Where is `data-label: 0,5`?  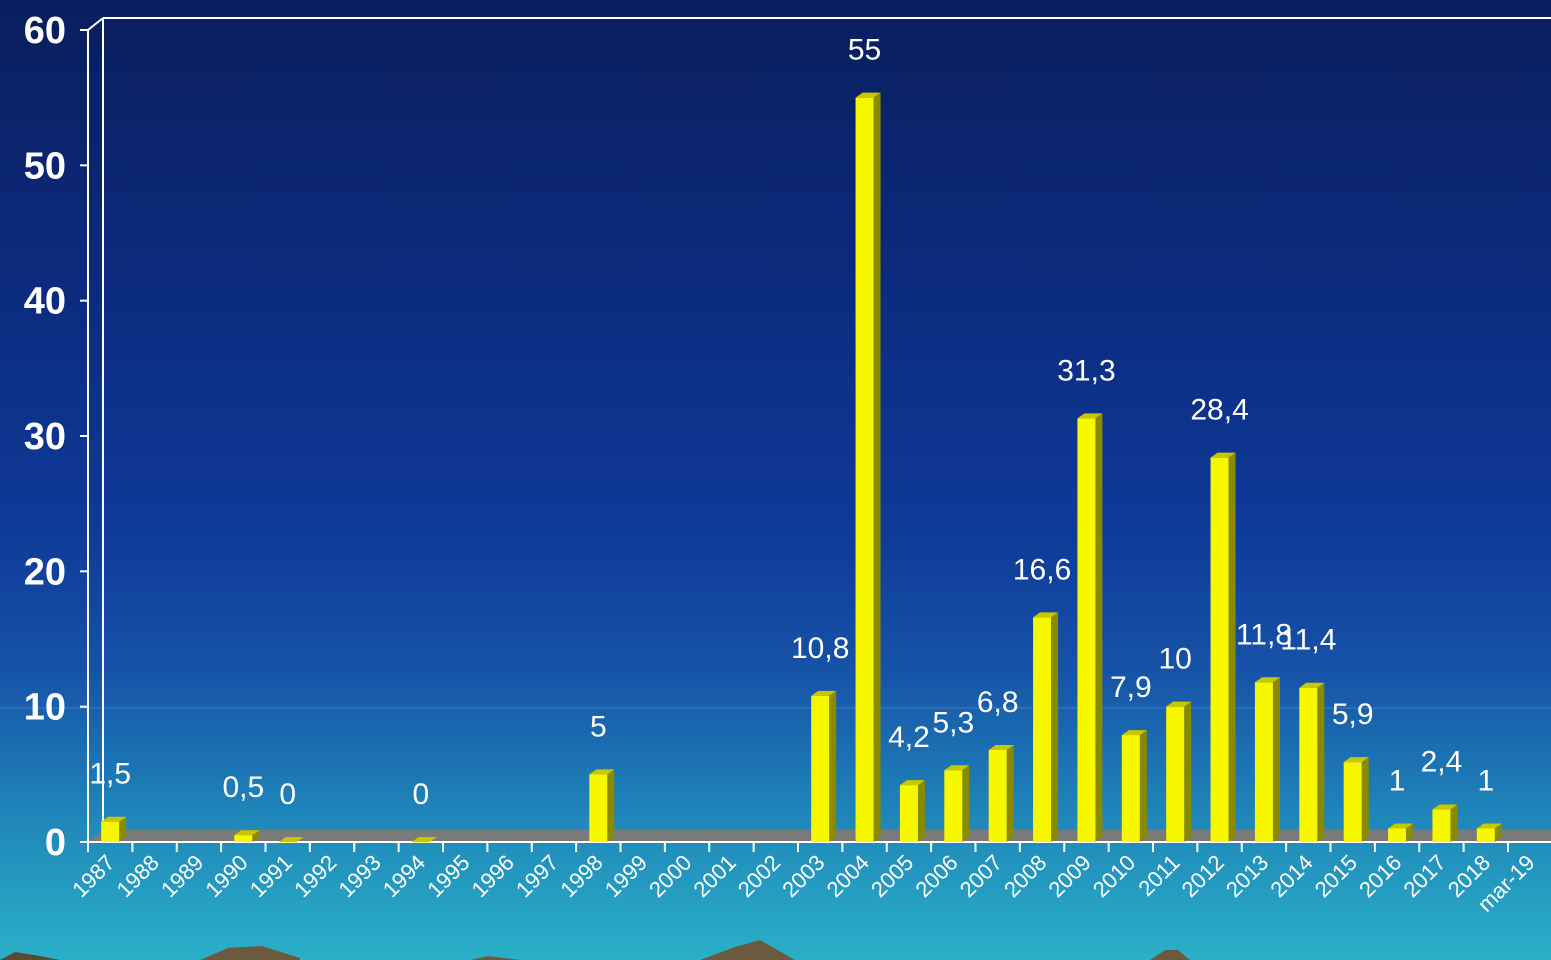 data-label: 0,5 is located at coordinates (243, 787).